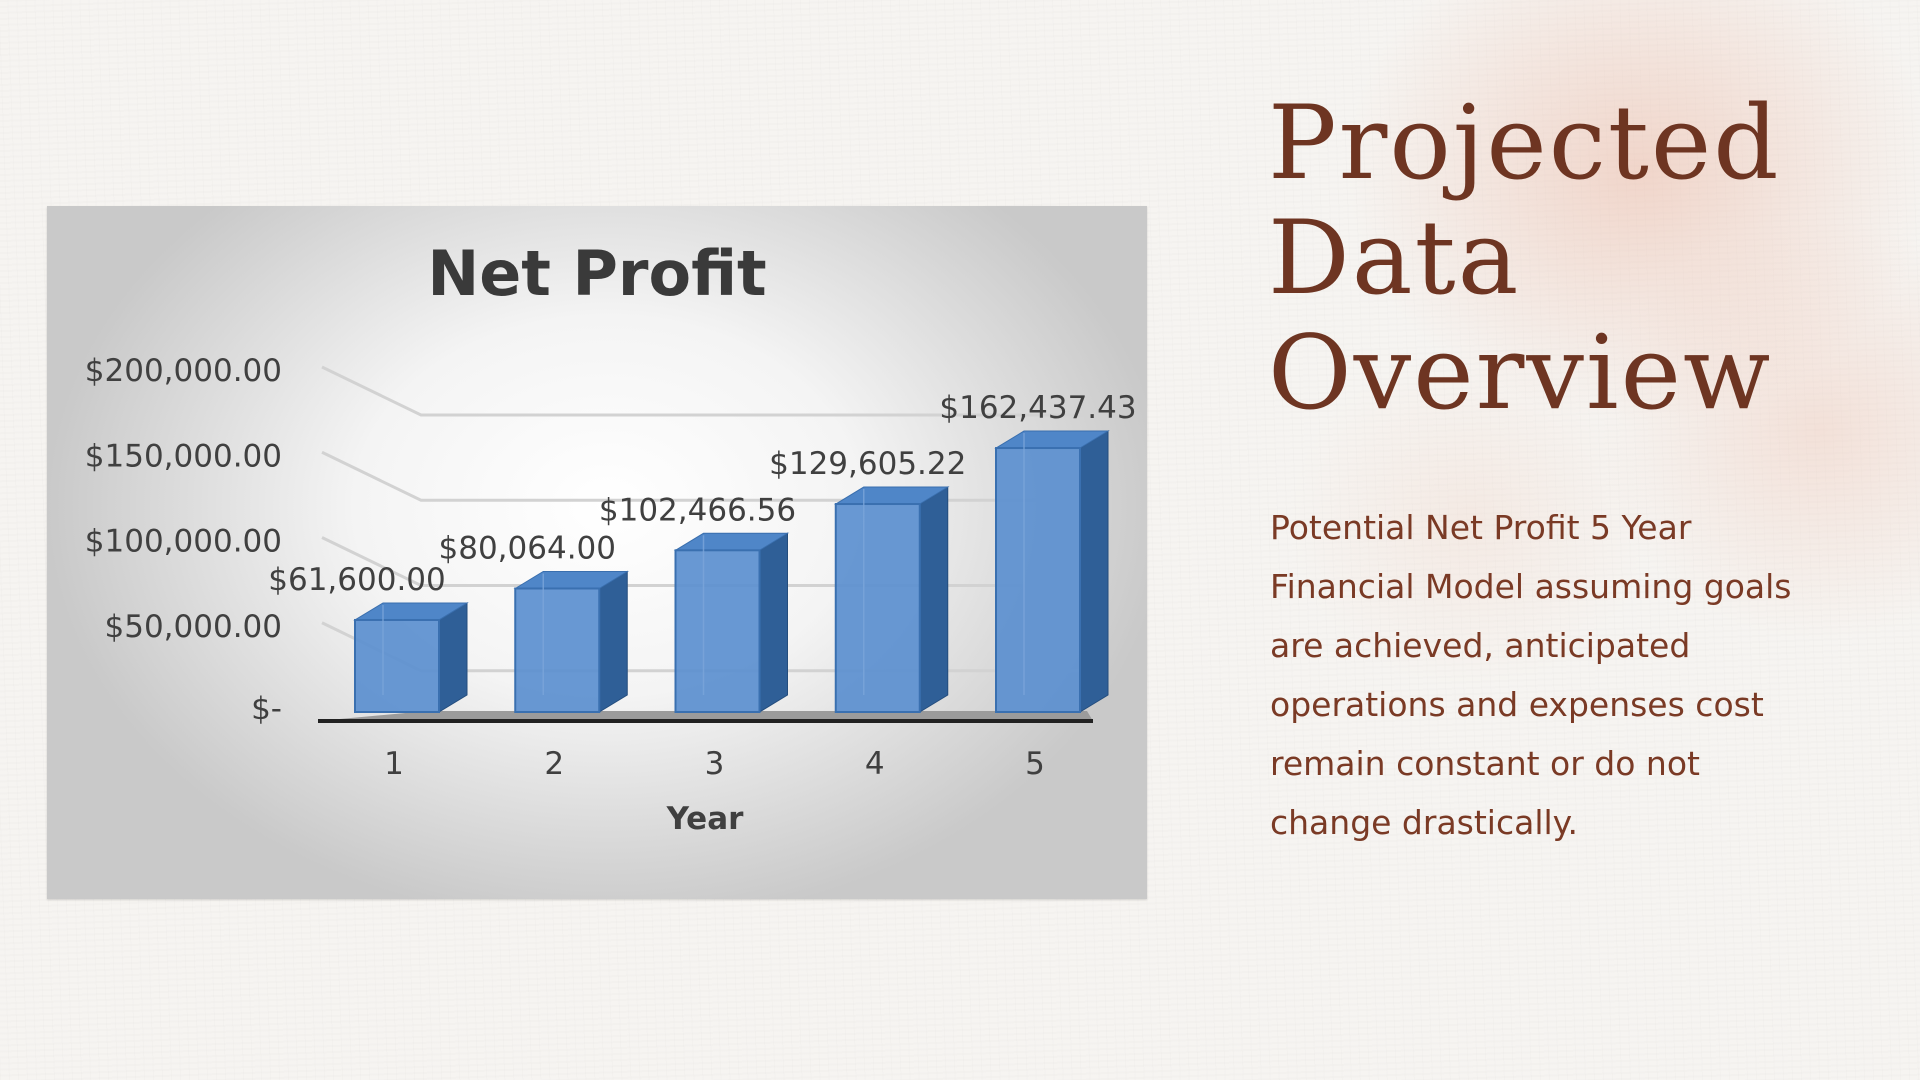 The image size is (1920, 1080). Describe the element at coordinates (715, 764) in the screenshot. I see `x-tick-label: 3` at that location.